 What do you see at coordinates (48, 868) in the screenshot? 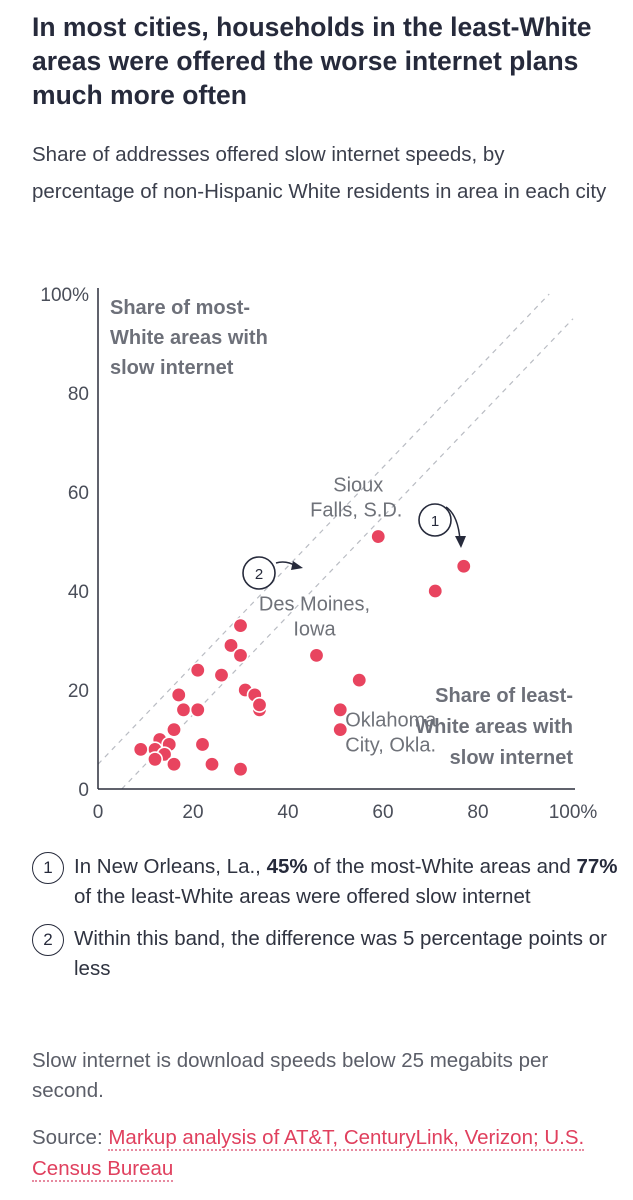
I see `note-1-badge: 1` at bounding box center [48, 868].